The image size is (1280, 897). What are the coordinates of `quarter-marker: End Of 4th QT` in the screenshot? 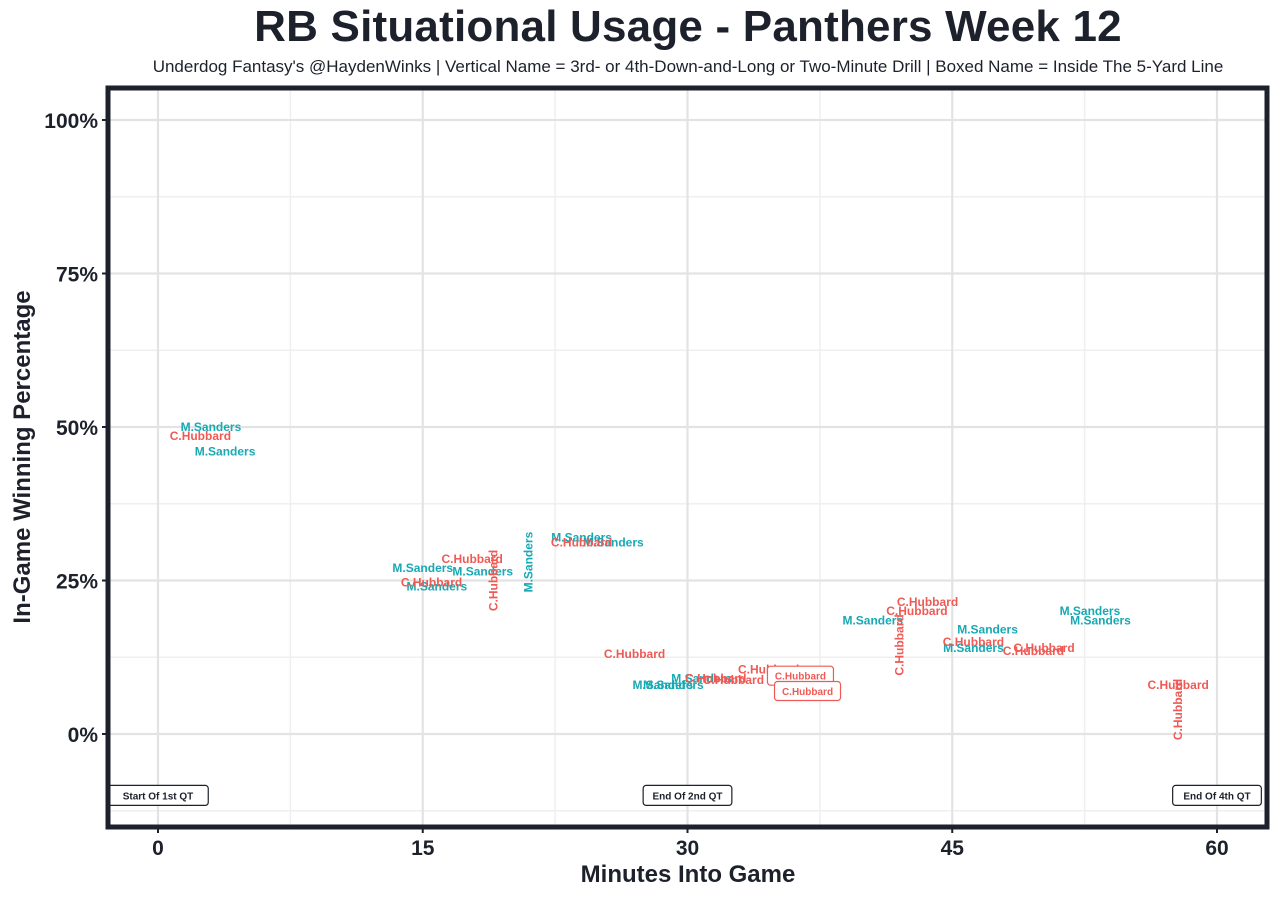 It's located at (1217, 795).